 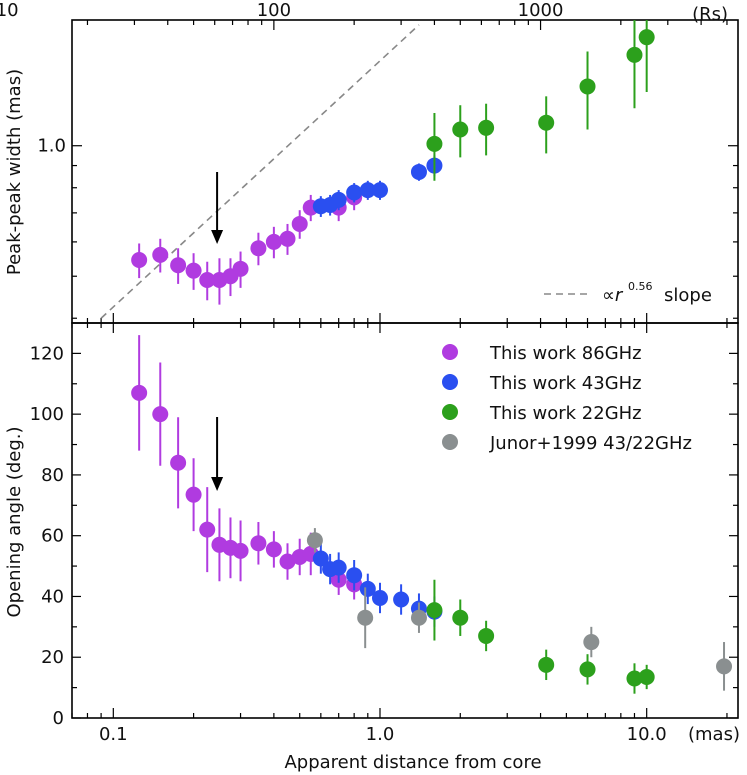 What do you see at coordinates (47, 414) in the screenshot?
I see `y-tick-label: 100` at bounding box center [47, 414].